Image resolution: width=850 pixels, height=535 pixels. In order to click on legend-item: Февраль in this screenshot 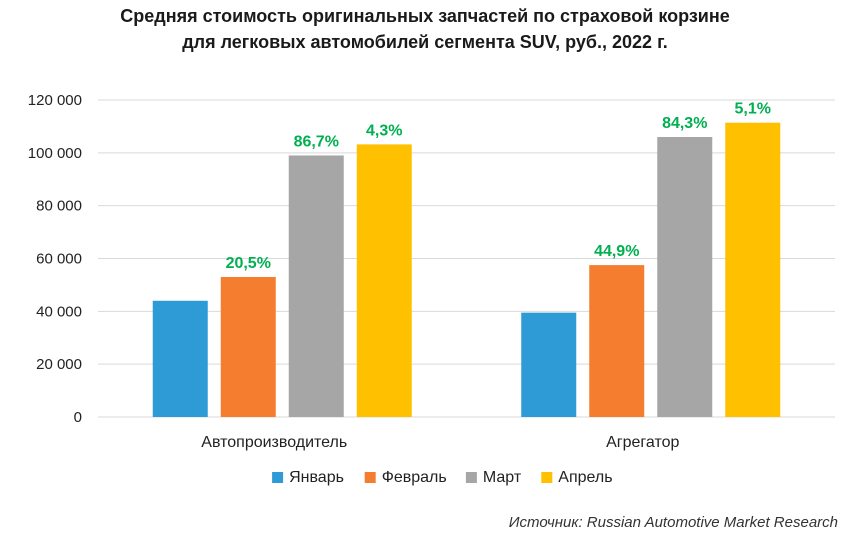, I will do `click(405, 477)`.